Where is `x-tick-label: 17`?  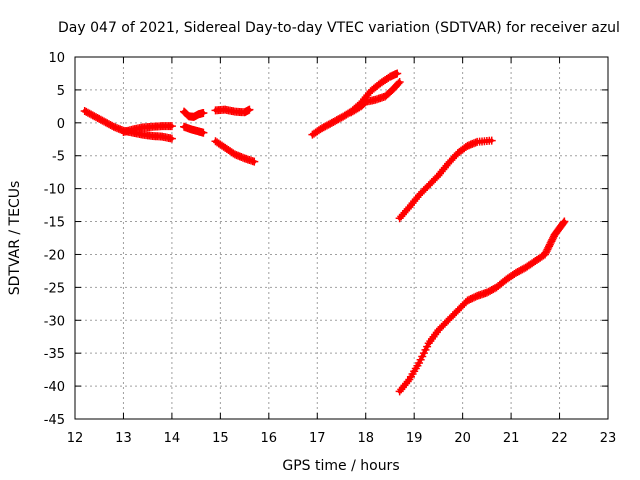 x-tick-label: 17 is located at coordinates (317, 438).